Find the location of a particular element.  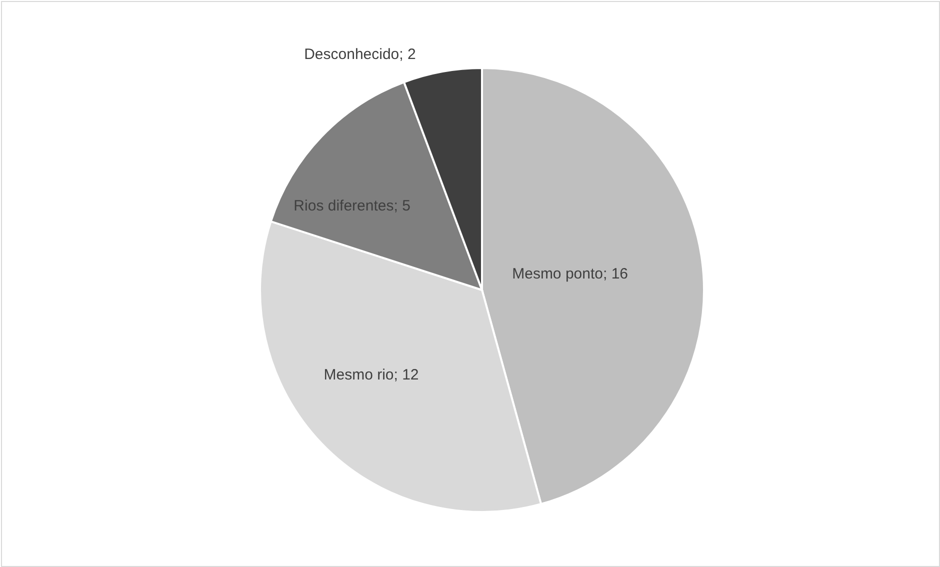

slice-label: Mesmo rio is located at coordinates (359, 375).